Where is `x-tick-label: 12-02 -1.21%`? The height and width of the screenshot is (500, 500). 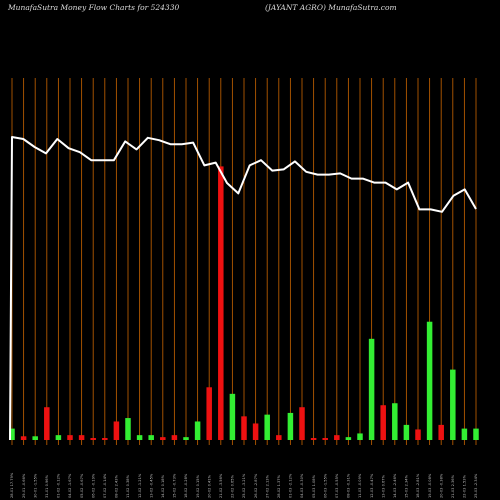 x-tick-label: 12-02 -1.21% is located at coordinates (140, 485).